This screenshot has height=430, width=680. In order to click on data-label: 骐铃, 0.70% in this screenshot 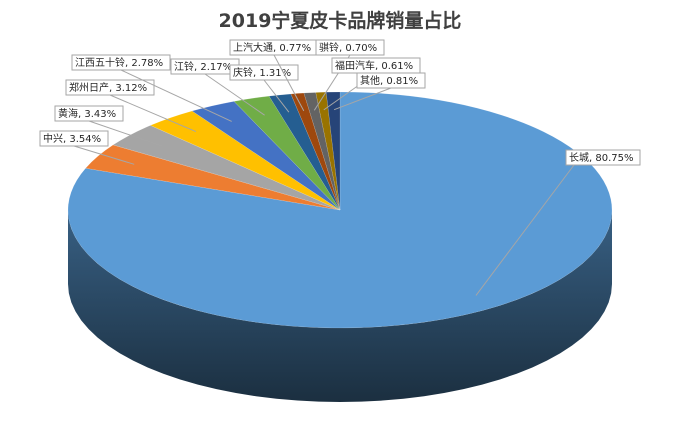, I will do `click(349, 75)`.